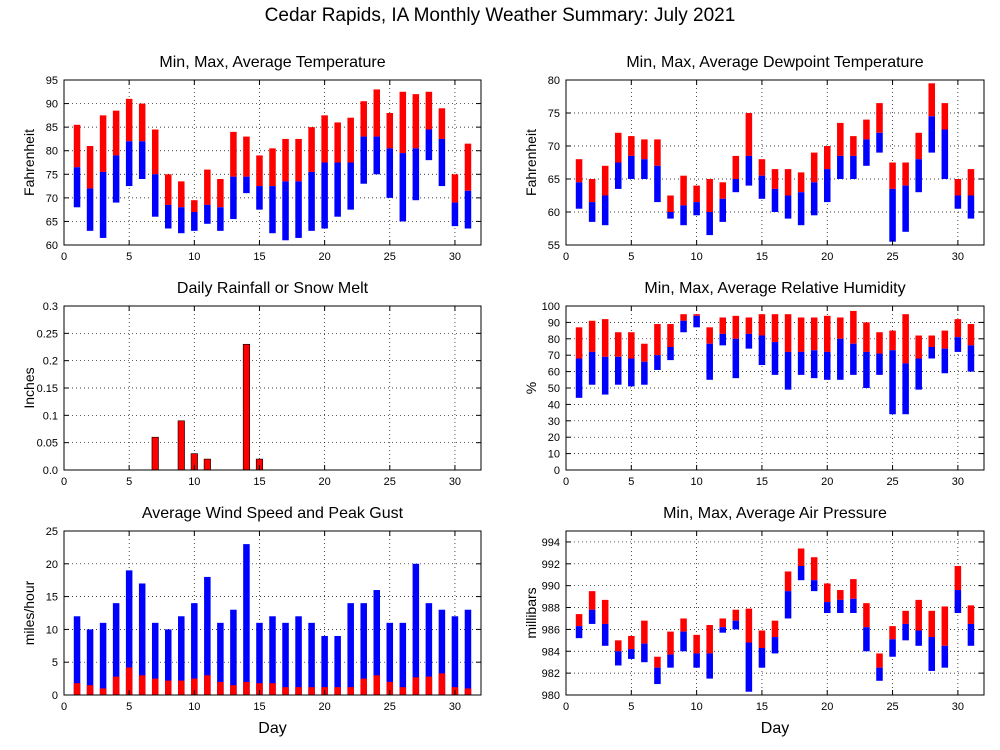 The height and width of the screenshot is (750, 1000). What do you see at coordinates (55, 663) in the screenshot?
I see `y-tick-label: 5` at bounding box center [55, 663].